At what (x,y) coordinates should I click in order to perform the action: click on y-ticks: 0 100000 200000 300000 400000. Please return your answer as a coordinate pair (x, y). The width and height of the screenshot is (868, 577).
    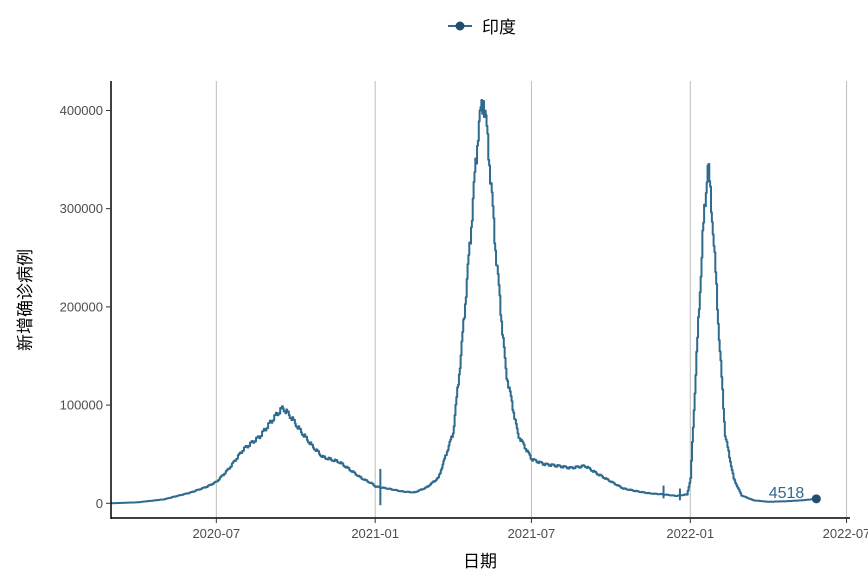
    Looking at the image, I should click on (85, 307).